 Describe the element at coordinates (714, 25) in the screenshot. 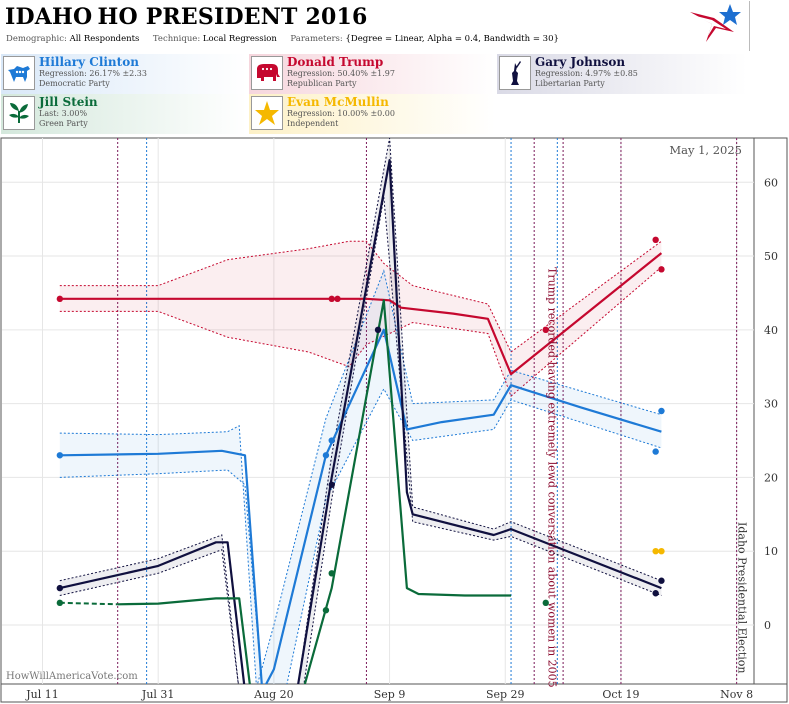

I see `site-logo-icon` at that location.